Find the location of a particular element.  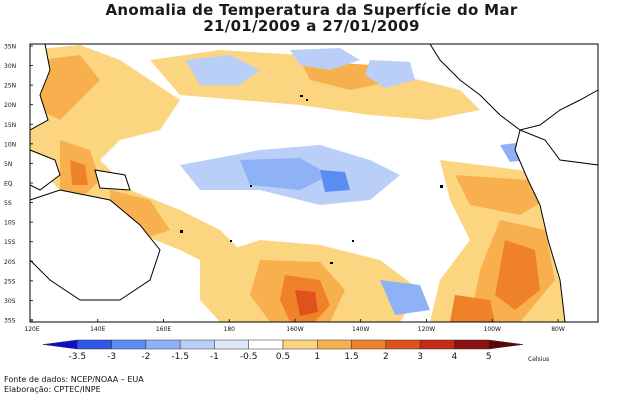

warm-region-southeast-core is located at coordinates (472, 308).